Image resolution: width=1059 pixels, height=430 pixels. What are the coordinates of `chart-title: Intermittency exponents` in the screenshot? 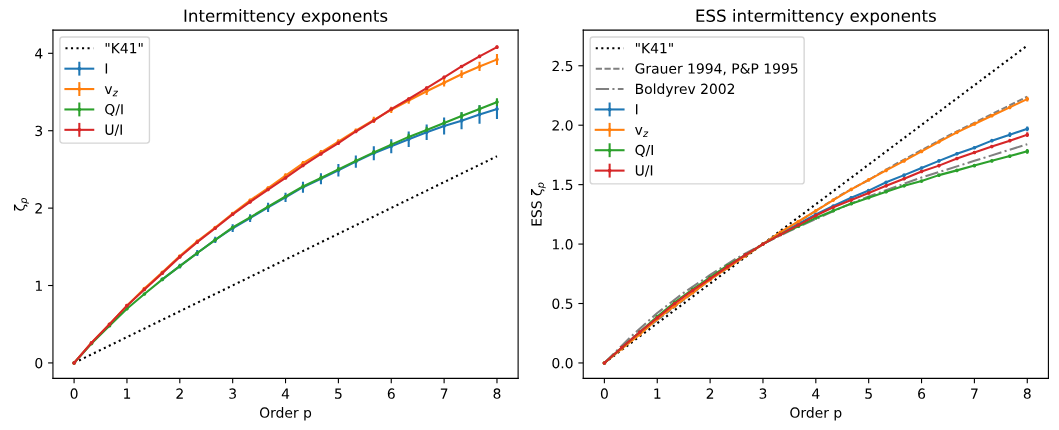 It's located at (286, 17).